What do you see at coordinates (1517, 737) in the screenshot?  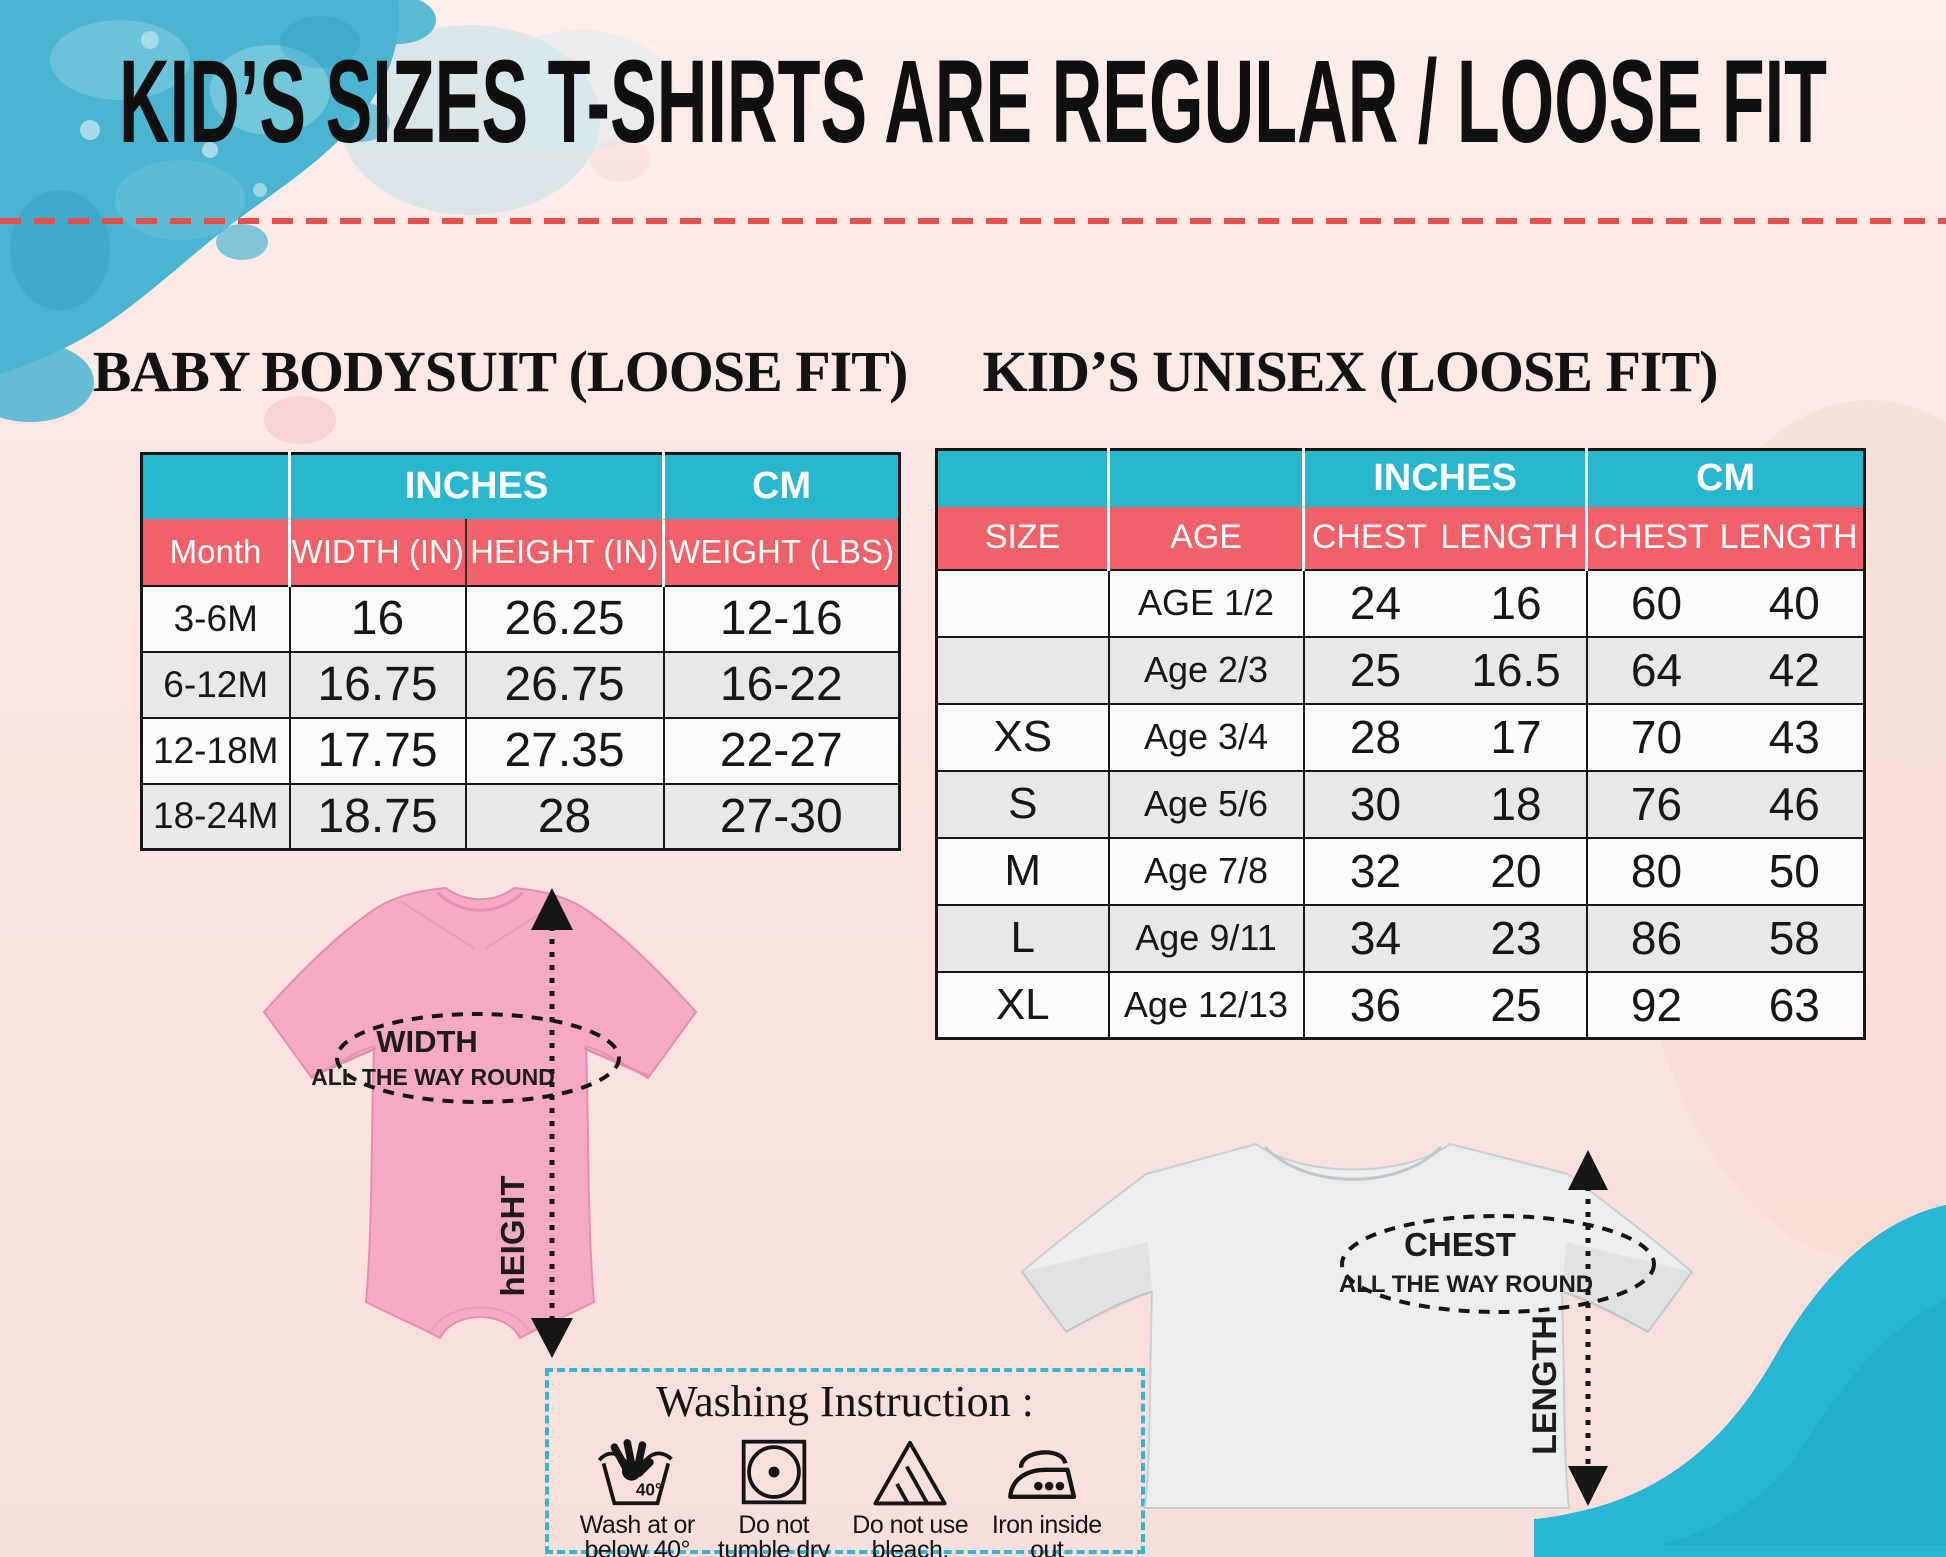 I see `length-in-cell: 17` at bounding box center [1517, 737].